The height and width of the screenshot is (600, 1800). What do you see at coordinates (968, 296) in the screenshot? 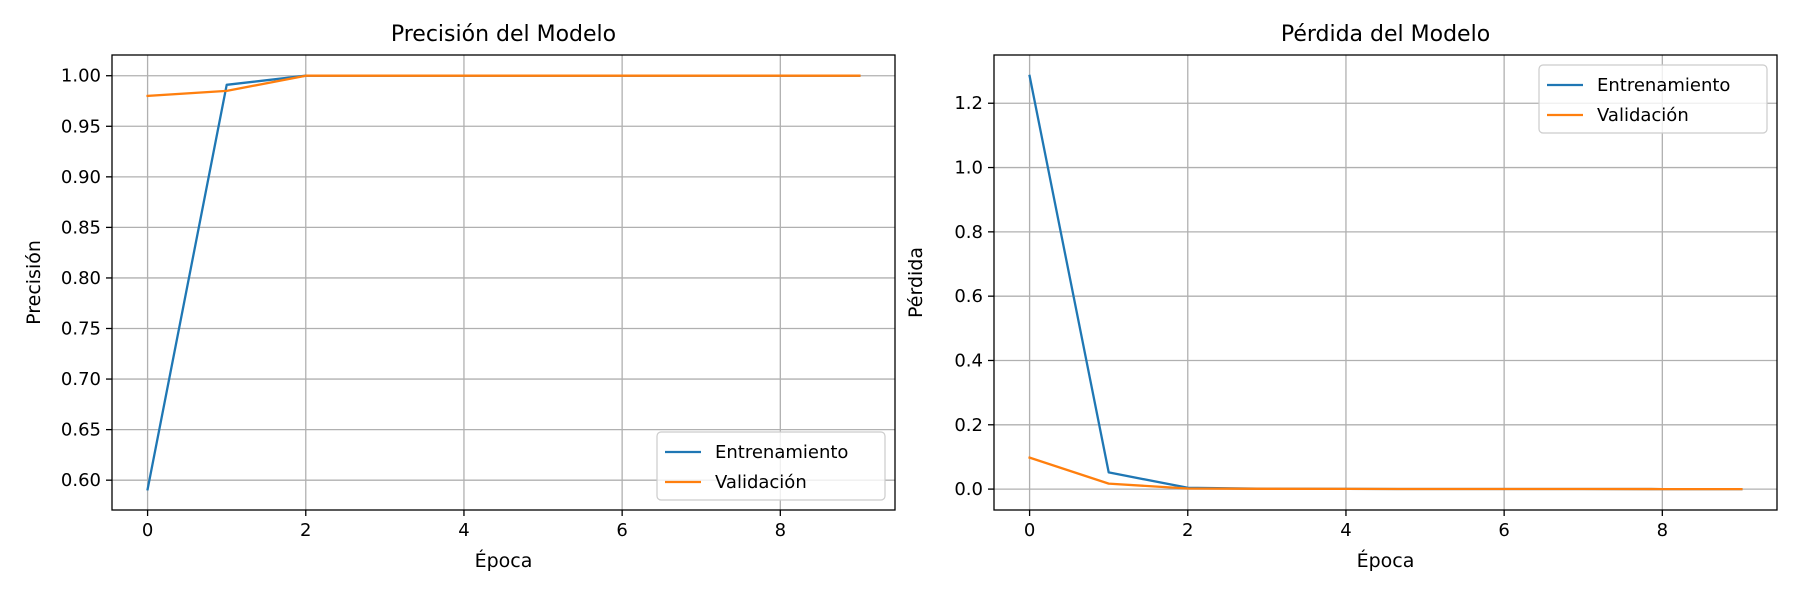
I see `y-tick-label: 0.6` at bounding box center [968, 296].